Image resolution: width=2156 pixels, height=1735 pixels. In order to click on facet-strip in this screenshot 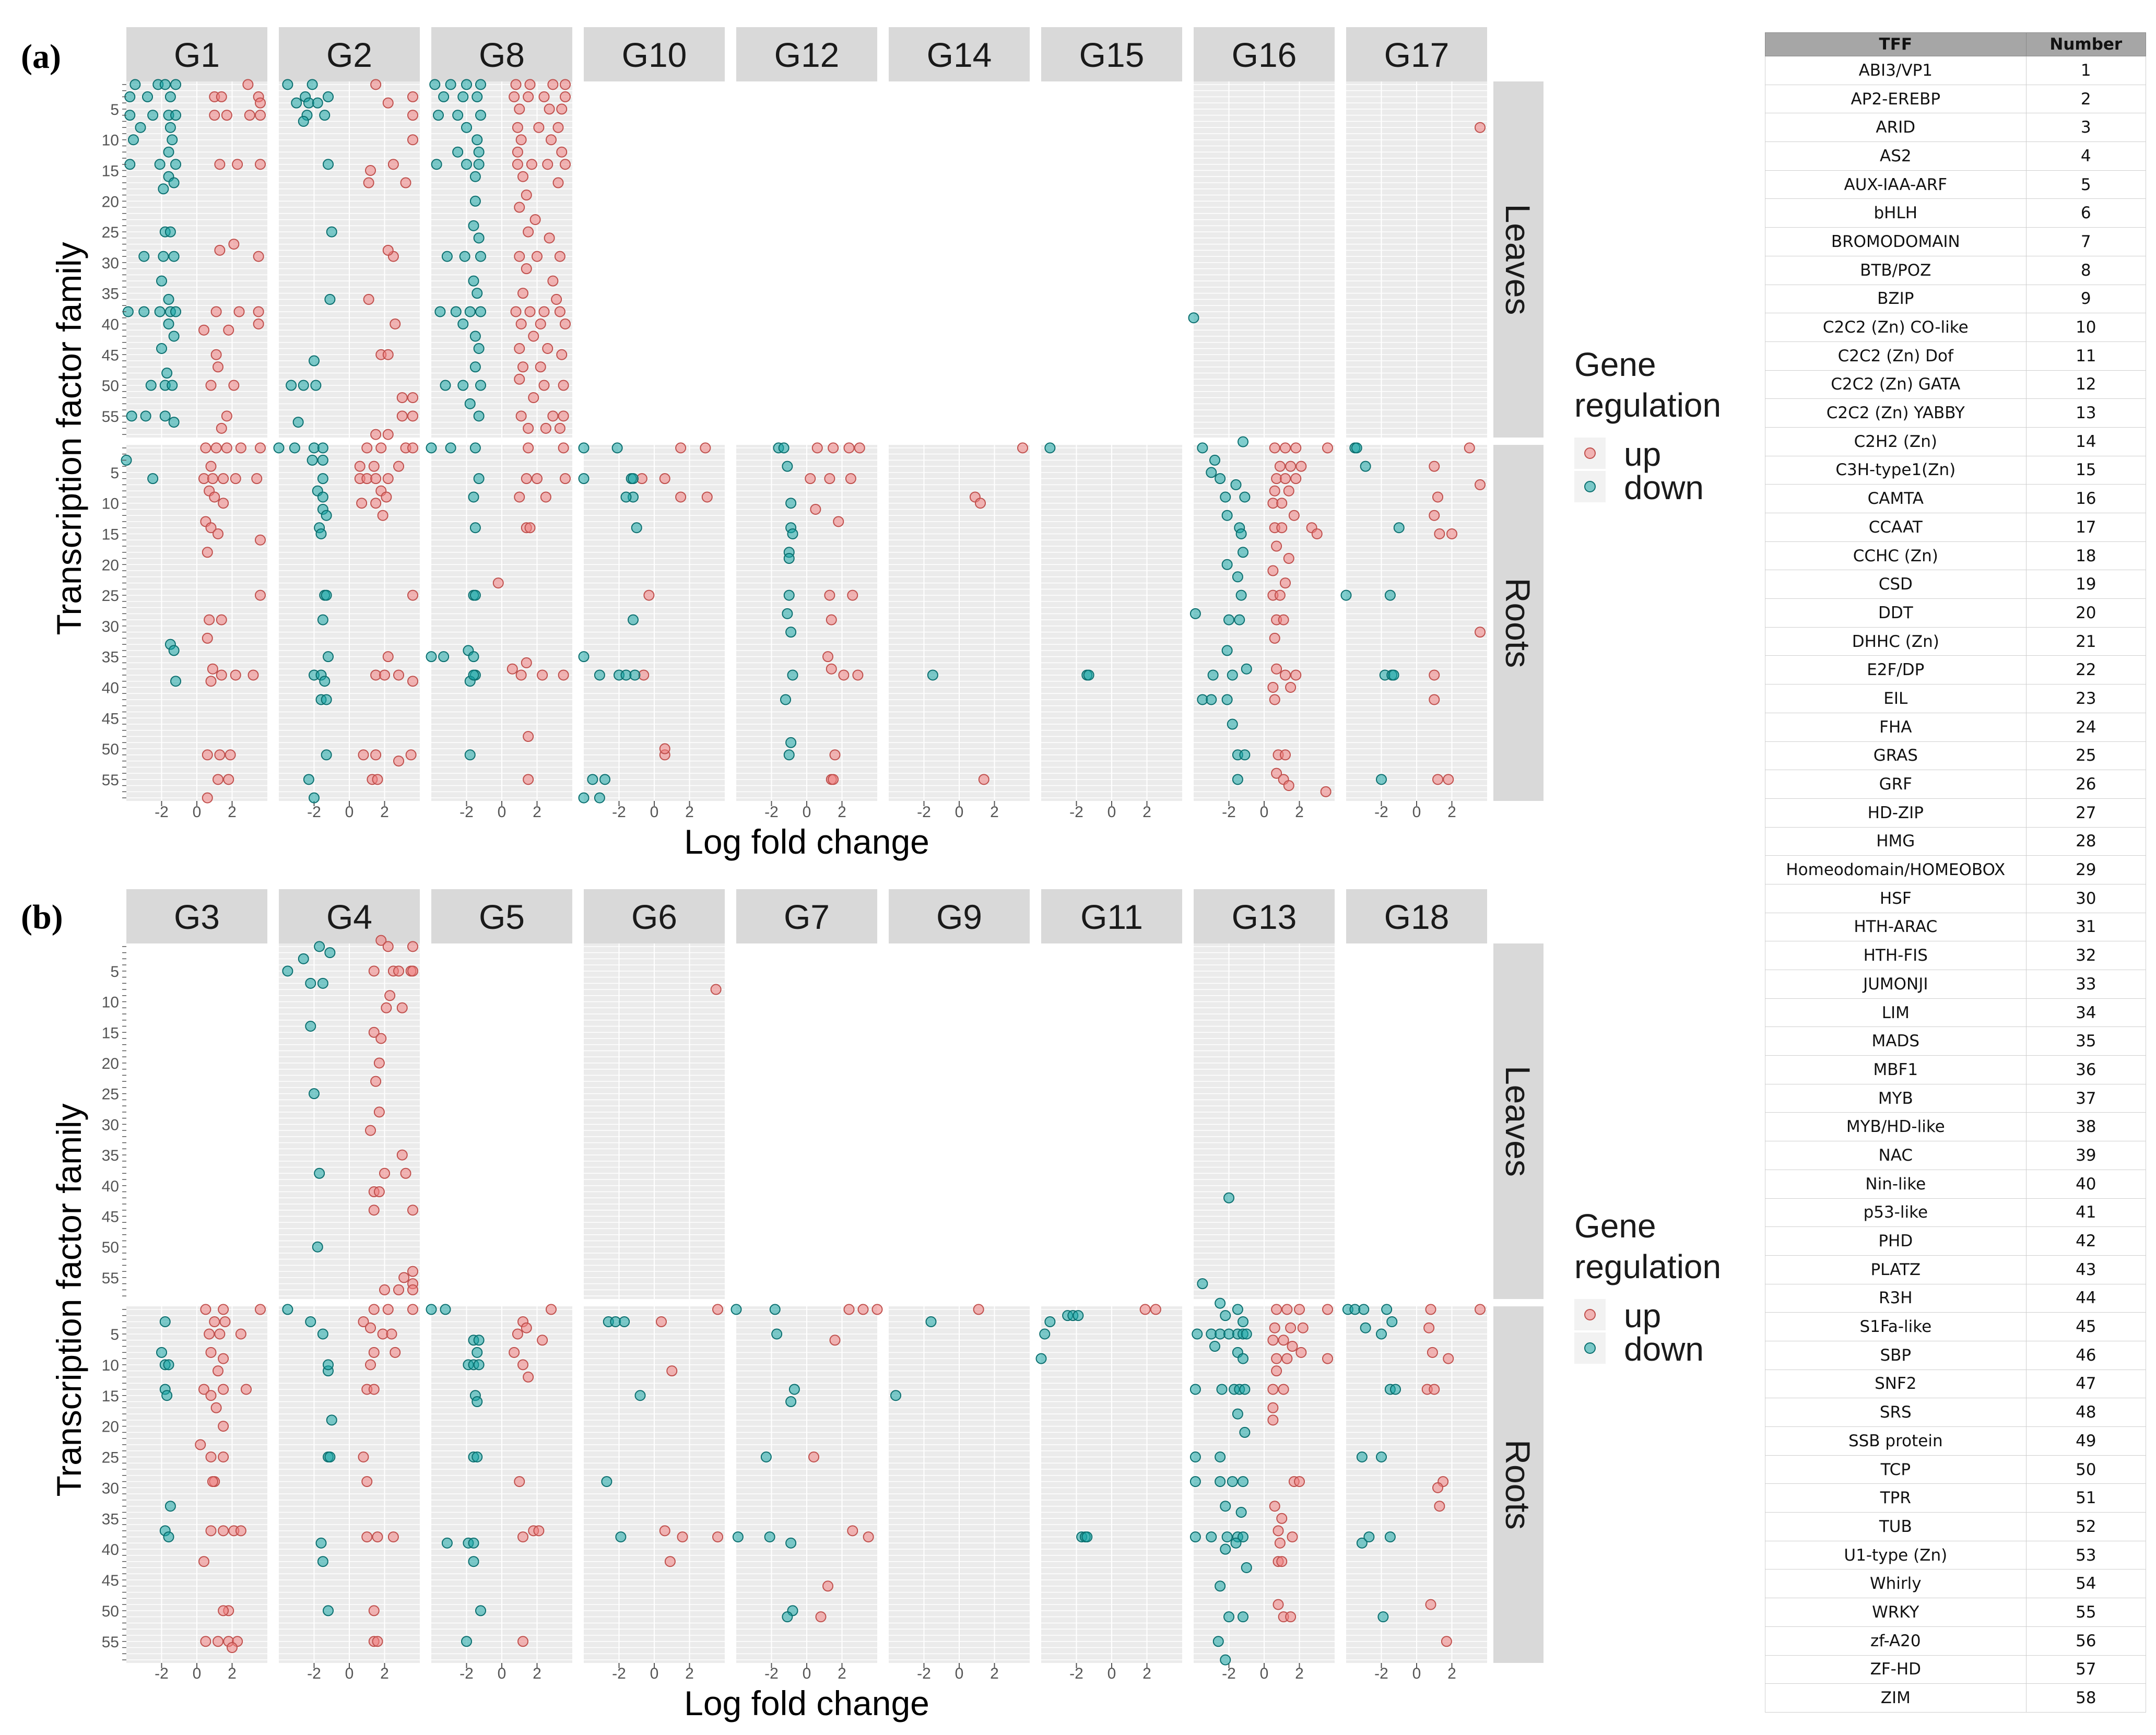, I will do `click(1111, 916)`.